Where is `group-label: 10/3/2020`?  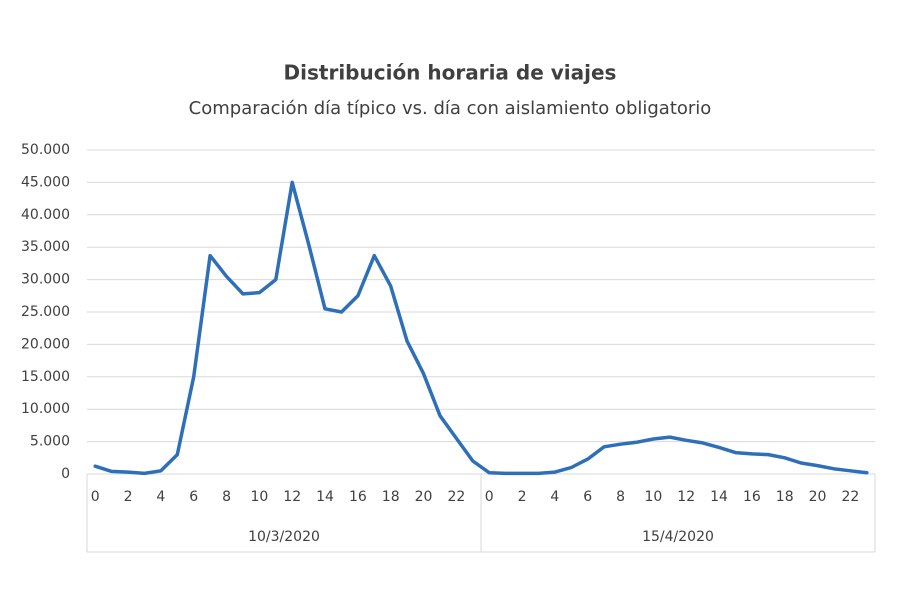 group-label: 10/3/2020 is located at coordinates (284, 537).